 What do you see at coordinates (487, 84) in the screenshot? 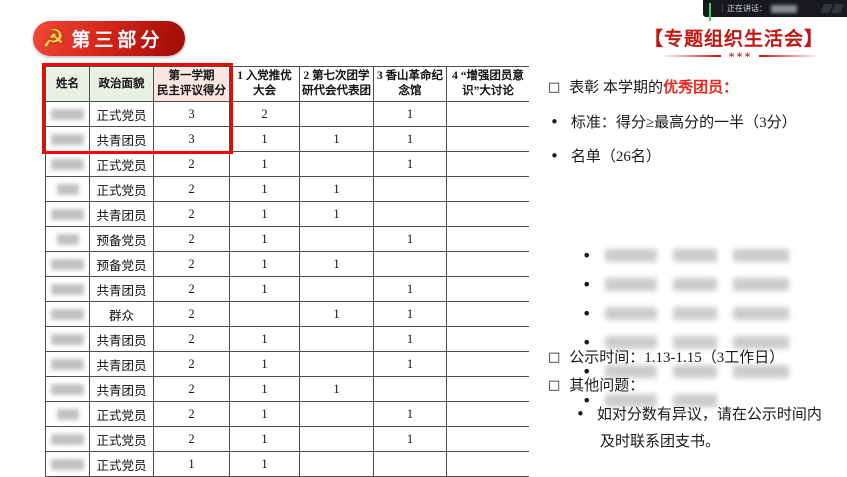
I see `column-header: 4 “增强团员意 识”大讨论` at bounding box center [487, 84].